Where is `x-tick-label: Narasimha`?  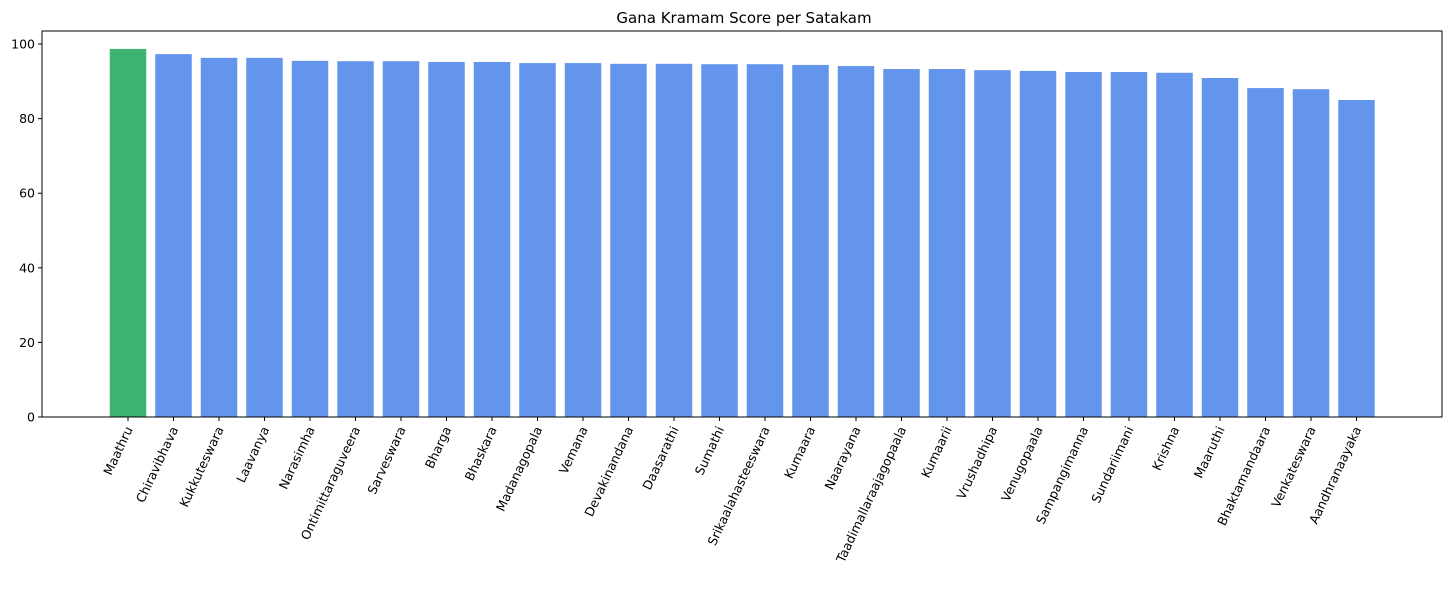 x-tick-label: Narasimha is located at coordinates (297, 458).